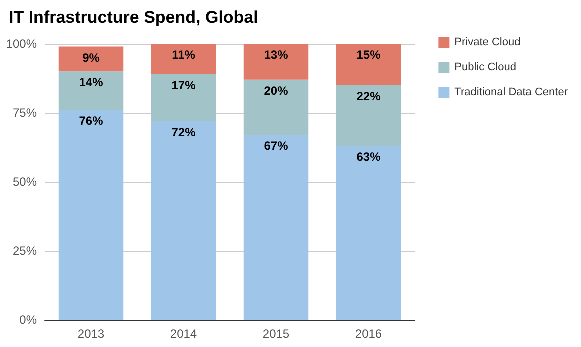  I want to click on data-label: 13%, so click(276, 55).